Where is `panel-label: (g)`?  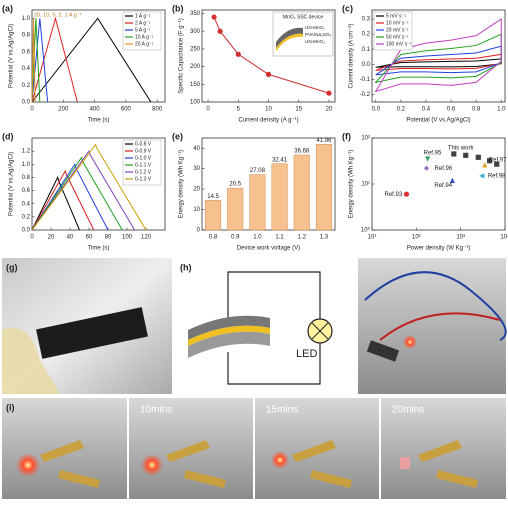 panel-label: (g) is located at coordinates (12, 267).